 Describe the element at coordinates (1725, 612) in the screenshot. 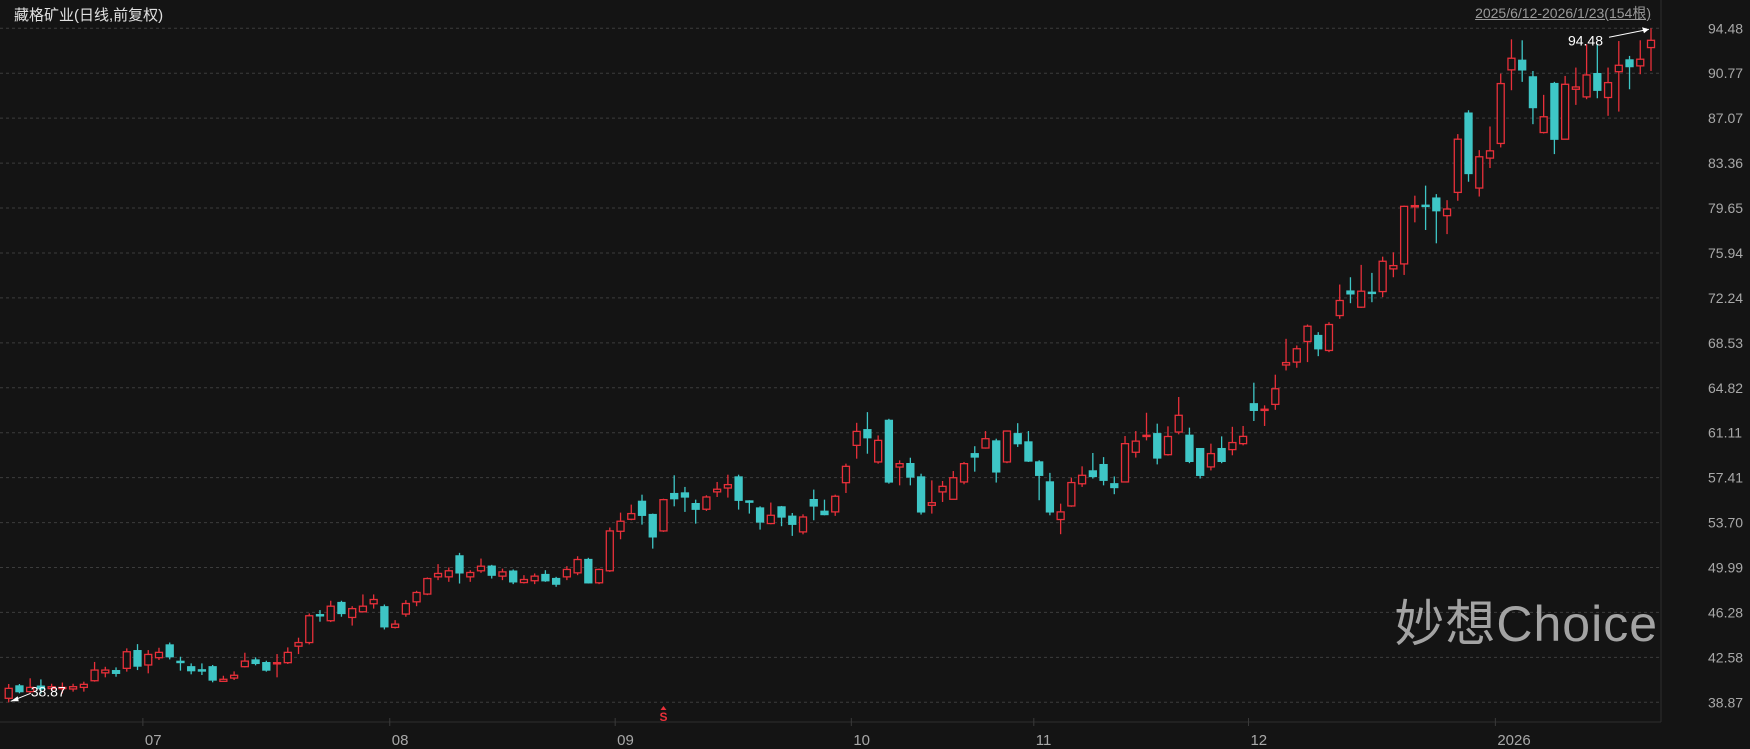

I see `y-tick-label: 46.28` at that location.